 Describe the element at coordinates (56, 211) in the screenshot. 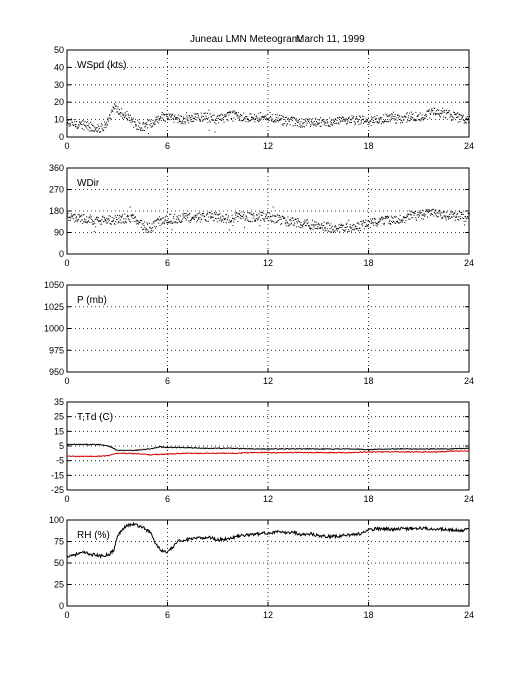

I see `y-tick-label: 180` at that location.